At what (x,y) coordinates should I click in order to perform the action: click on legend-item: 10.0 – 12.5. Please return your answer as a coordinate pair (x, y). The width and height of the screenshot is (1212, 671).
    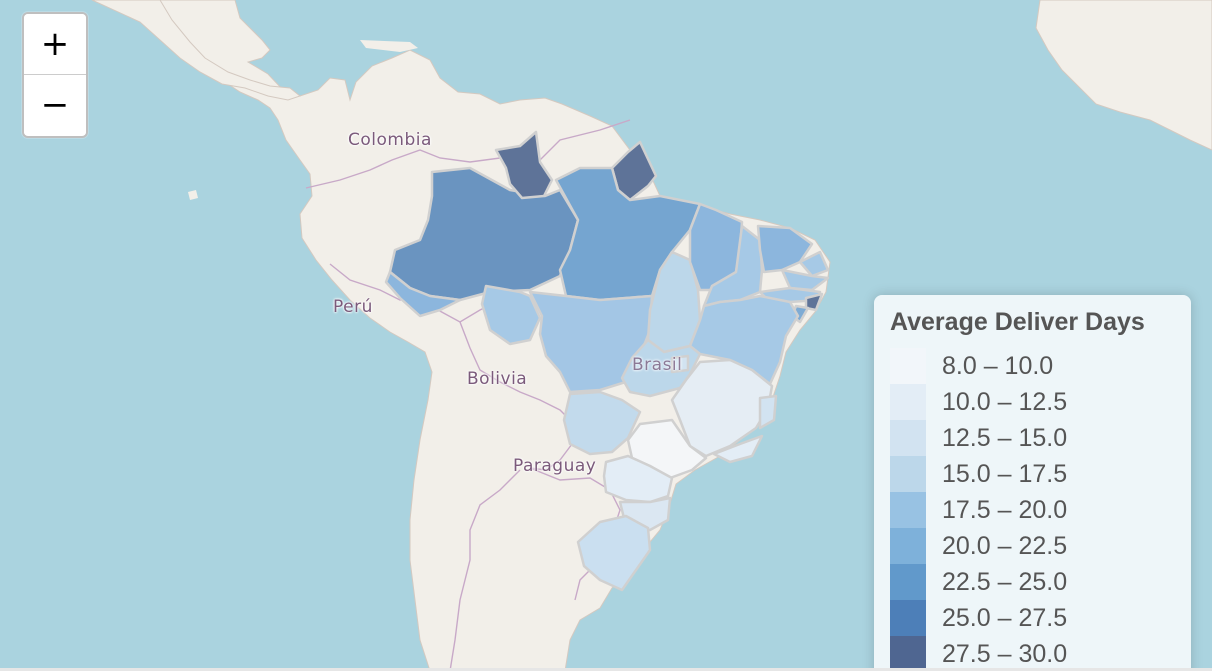
    Looking at the image, I should click on (978, 402).